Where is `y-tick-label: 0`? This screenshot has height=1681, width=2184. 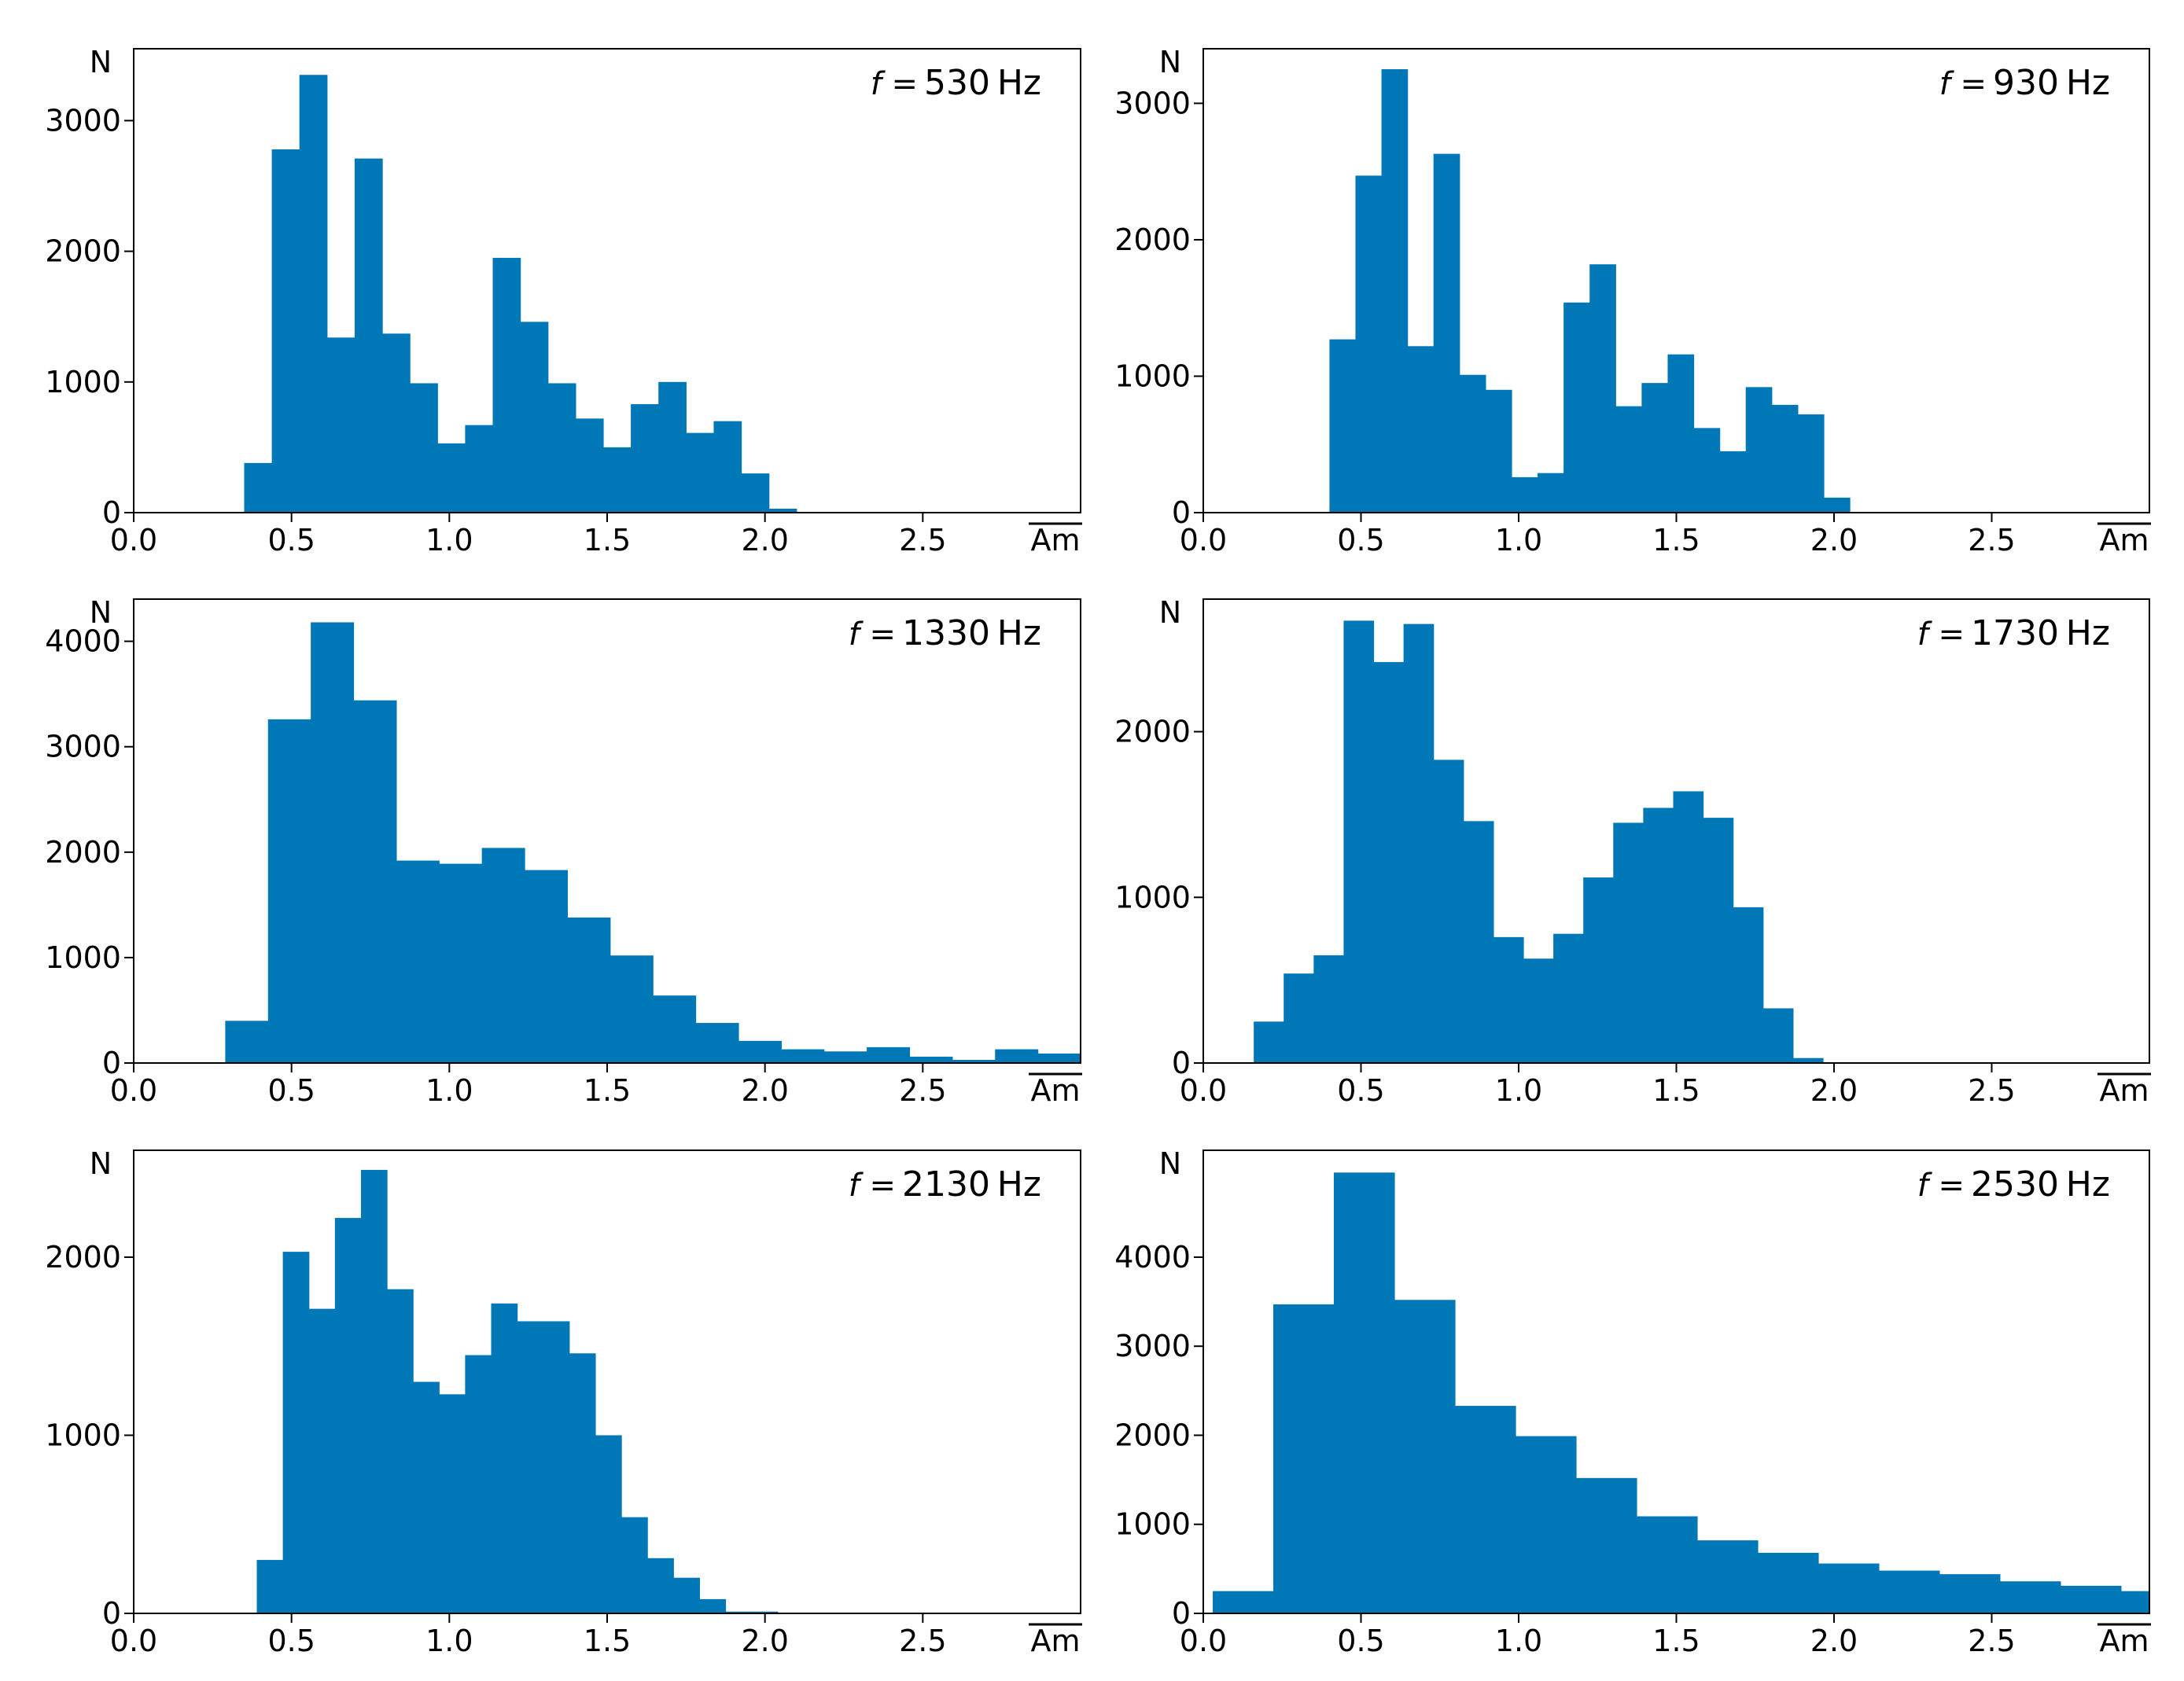
y-tick-label: 0 is located at coordinates (111, 1063).